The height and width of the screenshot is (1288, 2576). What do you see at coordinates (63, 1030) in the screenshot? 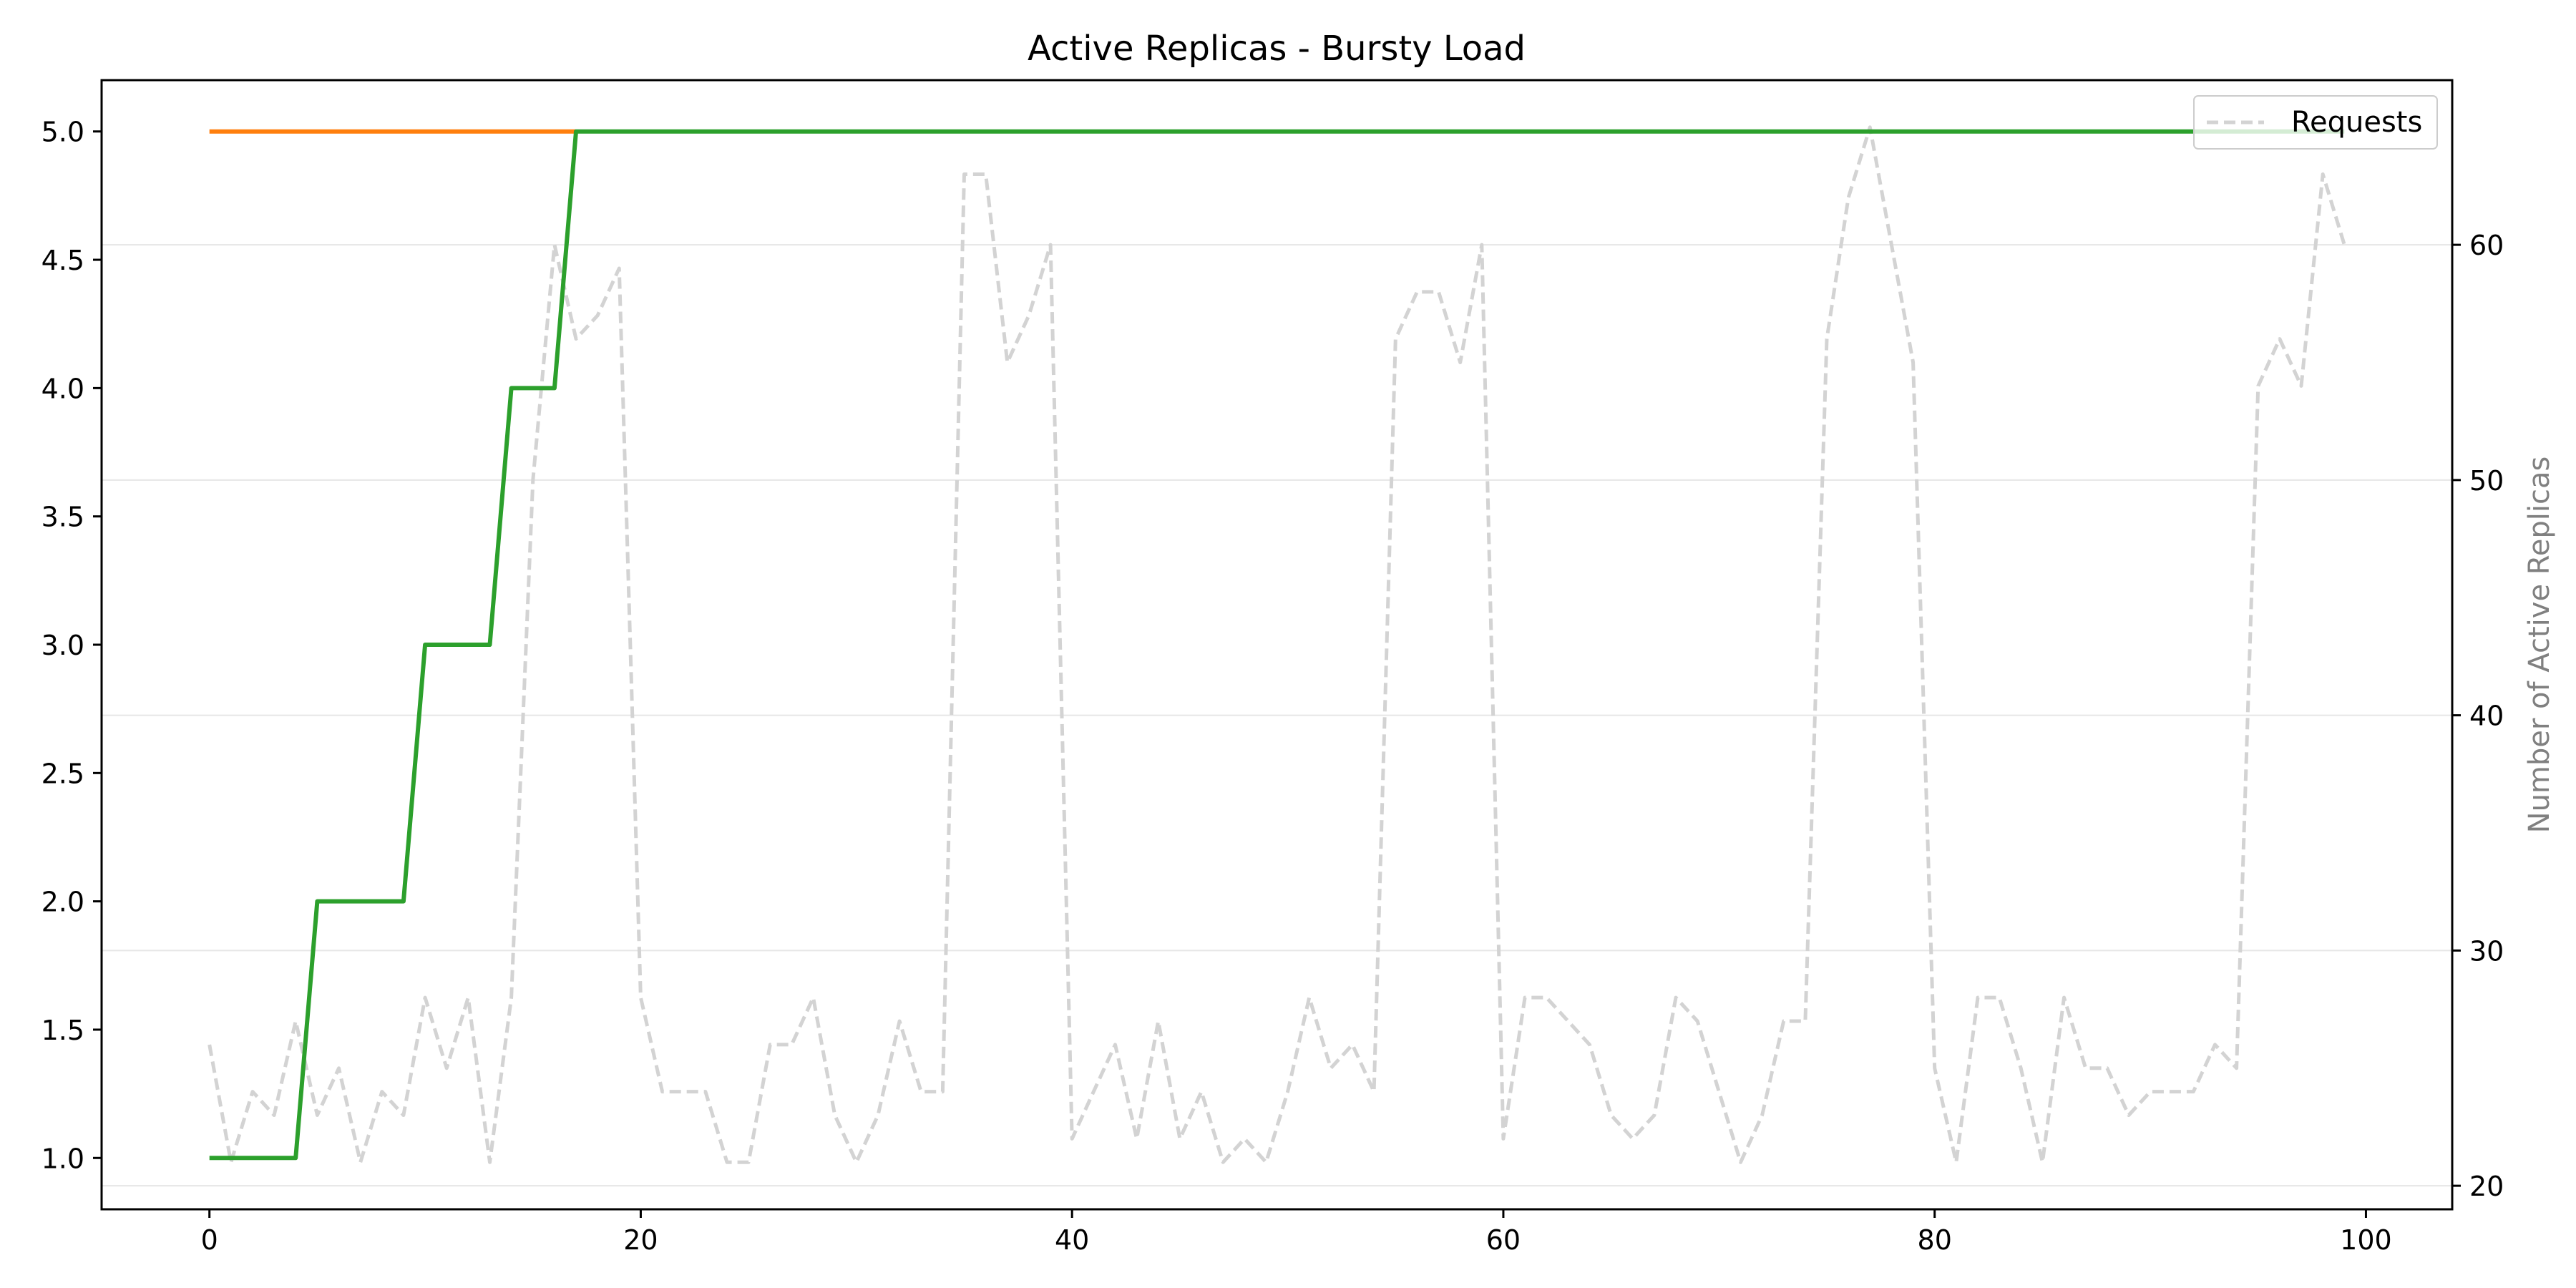
I see `y-tick-label-1.5: 1.5` at bounding box center [63, 1030].